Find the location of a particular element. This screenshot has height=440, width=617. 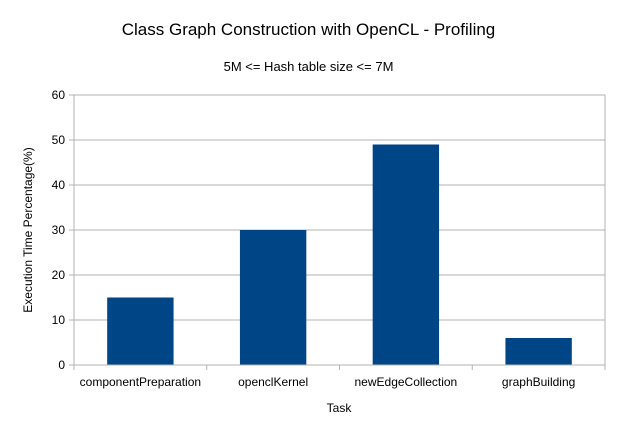

bar-componentPreparation is located at coordinates (140, 331).